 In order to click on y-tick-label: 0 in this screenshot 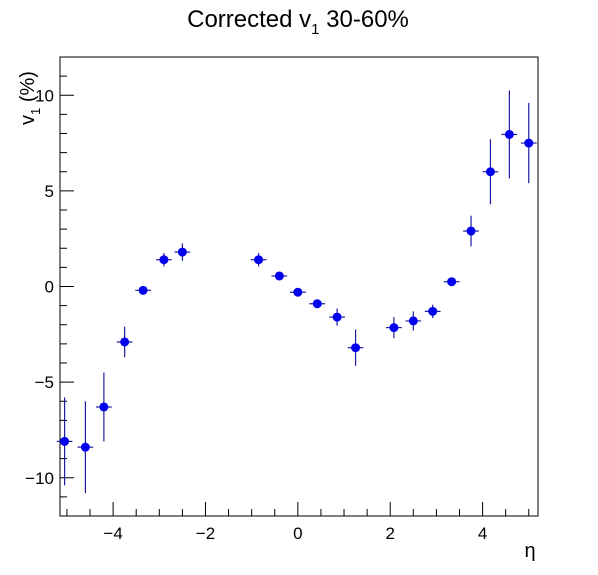, I will do `click(49, 287)`.